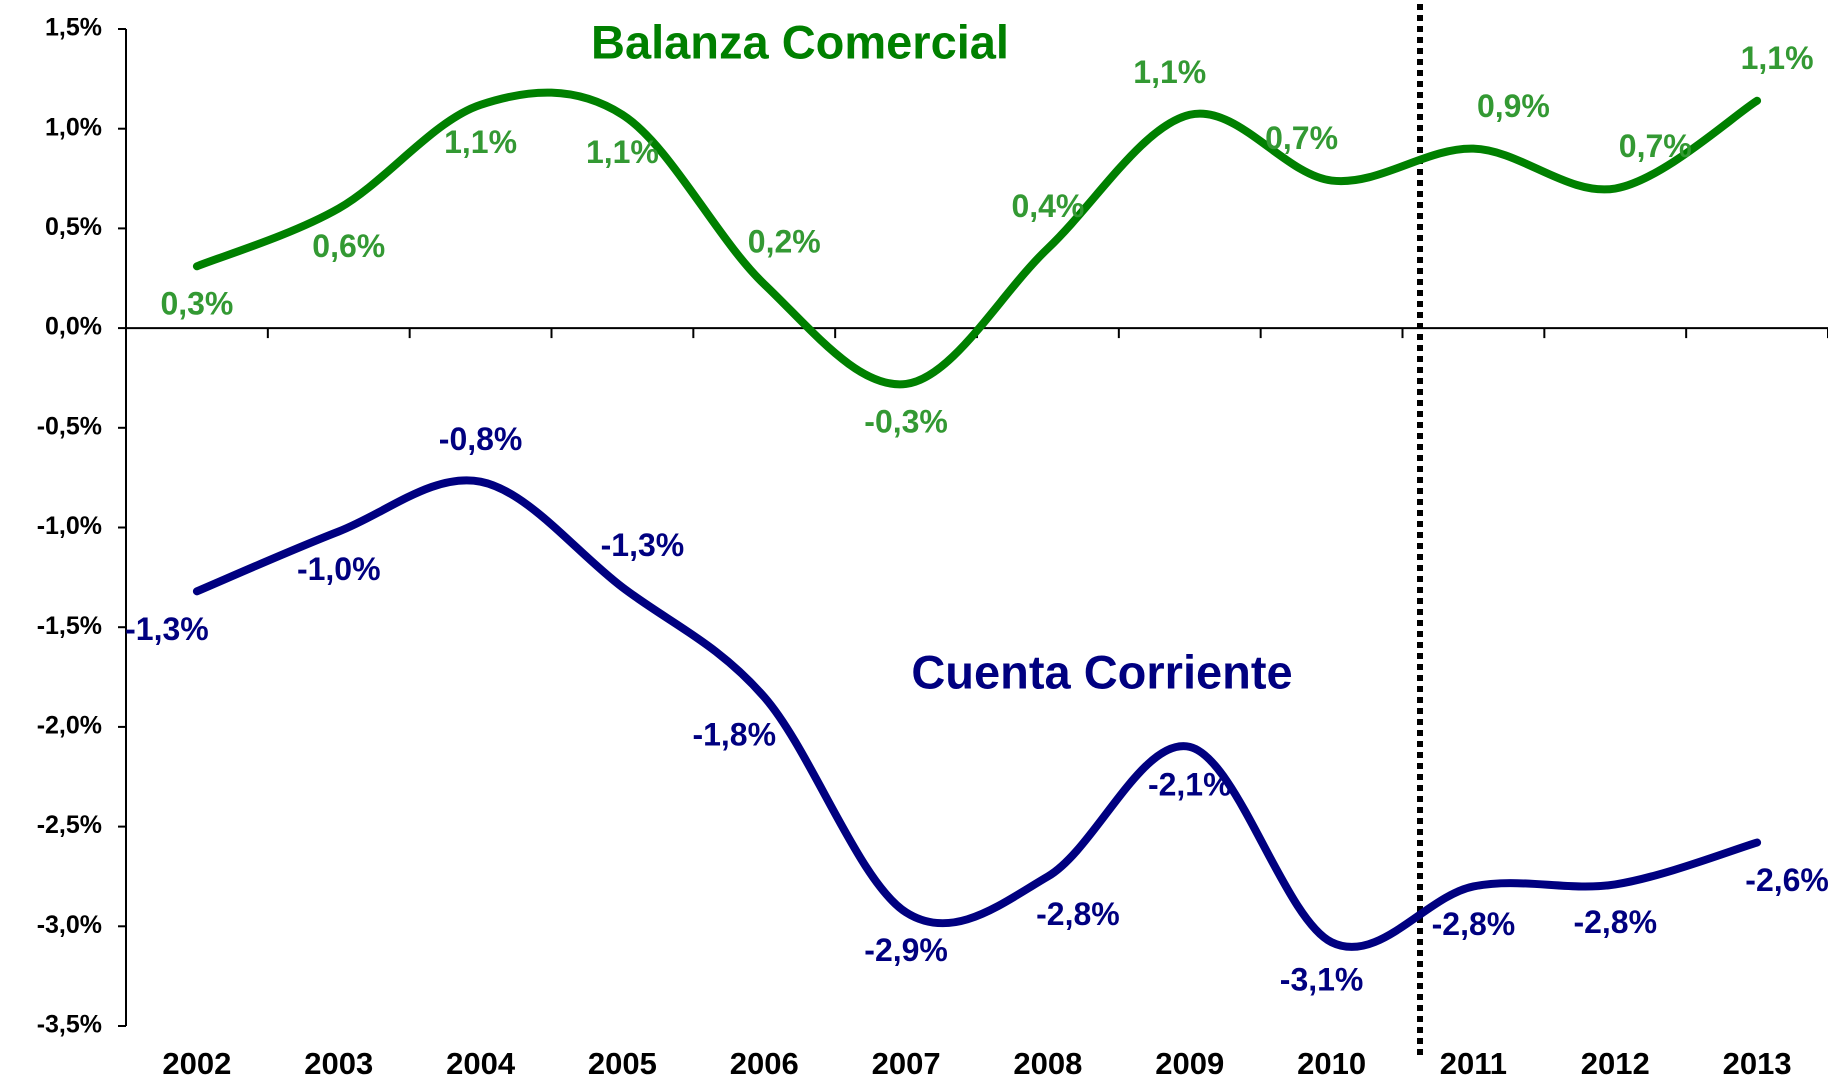  What do you see at coordinates (906, 950) in the screenshot?
I see `data-label: -2,9%` at bounding box center [906, 950].